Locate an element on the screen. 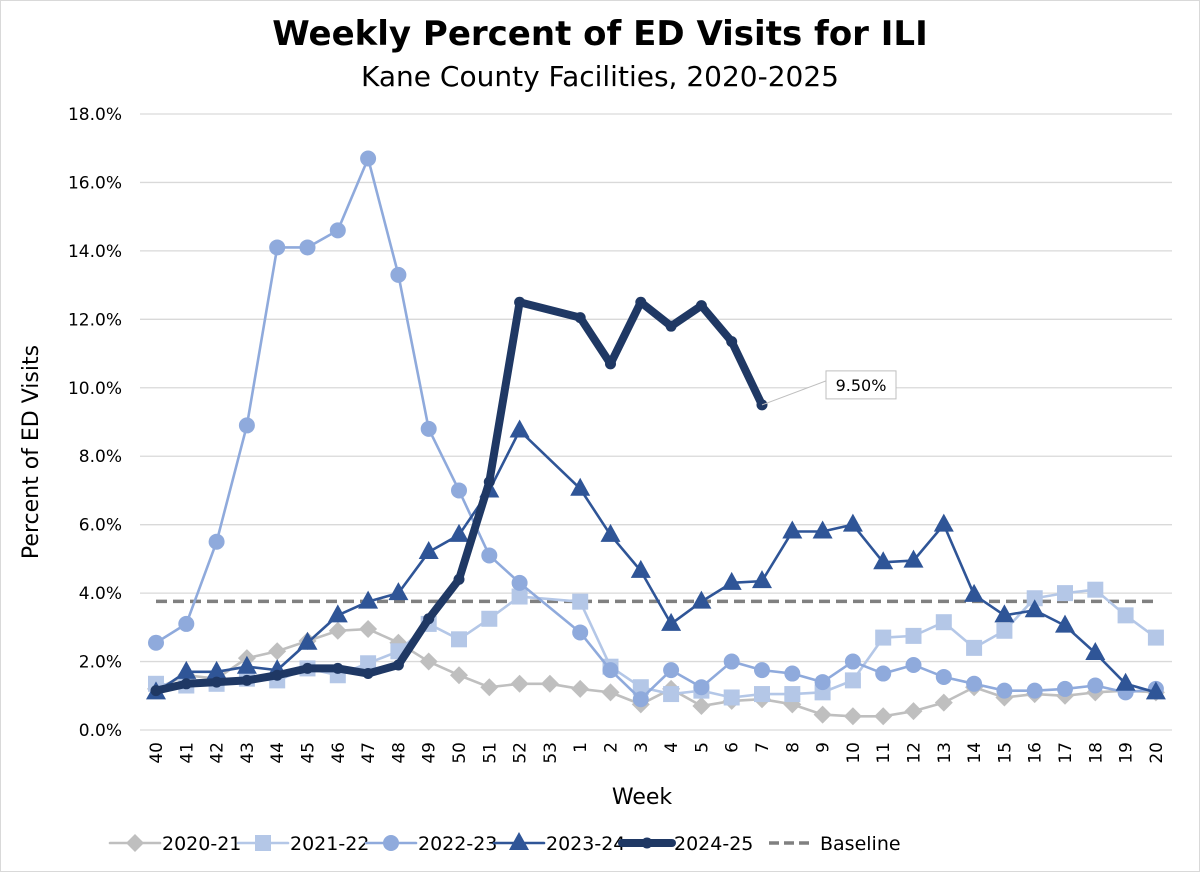 Image resolution: width=1200 pixels, height=872 pixels. x-tick-label: 17 is located at coordinates (1066, 753).